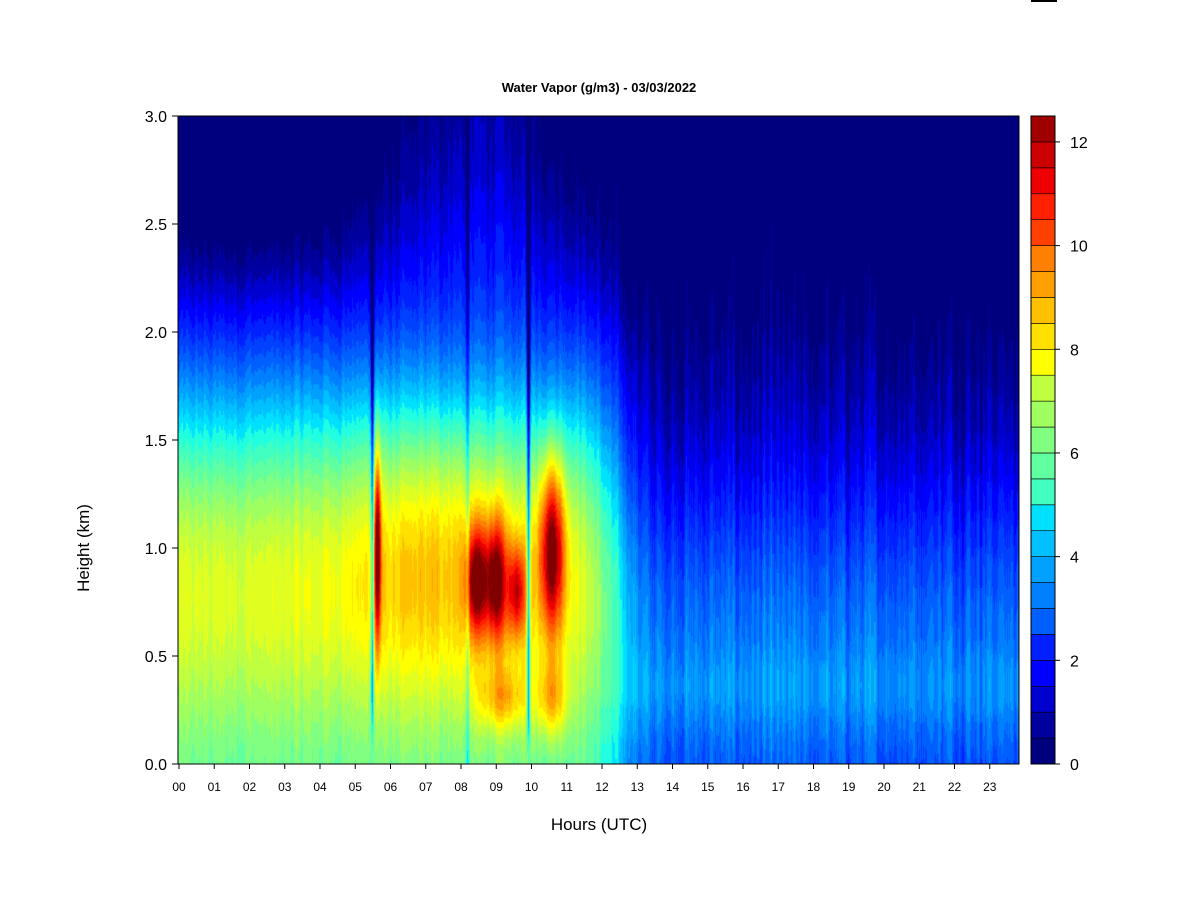  What do you see at coordinates (673, 787) in the screenshot?
I see `x-tick-label: 14` at bounding box center [673, 787].